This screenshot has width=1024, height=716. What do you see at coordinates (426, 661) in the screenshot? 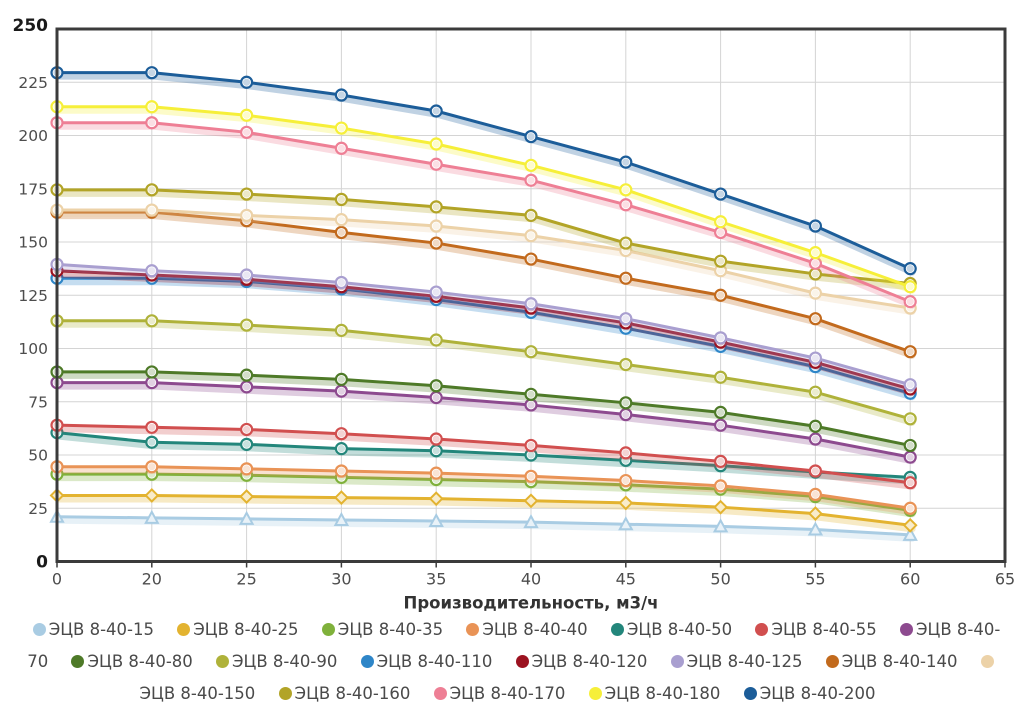
I see `legend-item: ЭЦВ 8-40-110` at bounding box center [426, 661].